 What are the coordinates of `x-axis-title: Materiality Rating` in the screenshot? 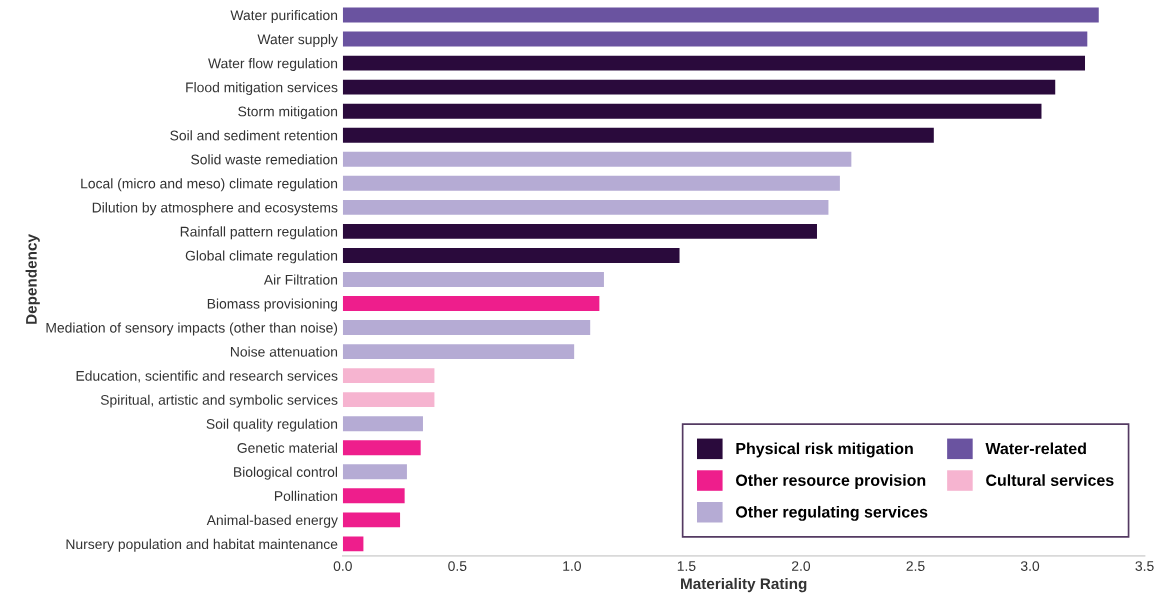 It's located at (744, 585).